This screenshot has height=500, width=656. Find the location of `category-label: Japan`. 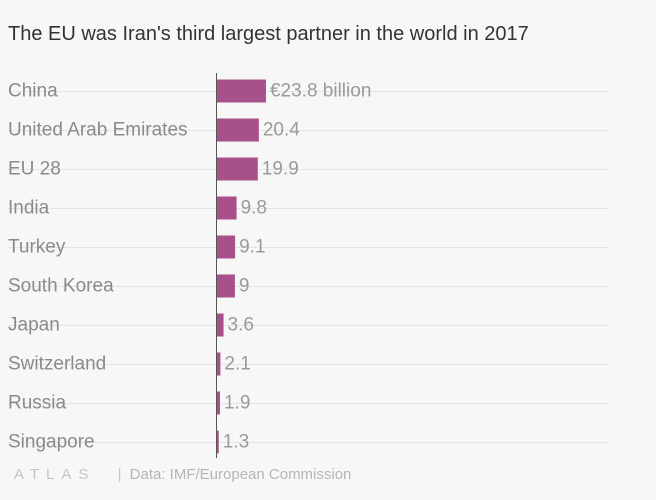

category-label: Japan is located at coordinates (34, 325).